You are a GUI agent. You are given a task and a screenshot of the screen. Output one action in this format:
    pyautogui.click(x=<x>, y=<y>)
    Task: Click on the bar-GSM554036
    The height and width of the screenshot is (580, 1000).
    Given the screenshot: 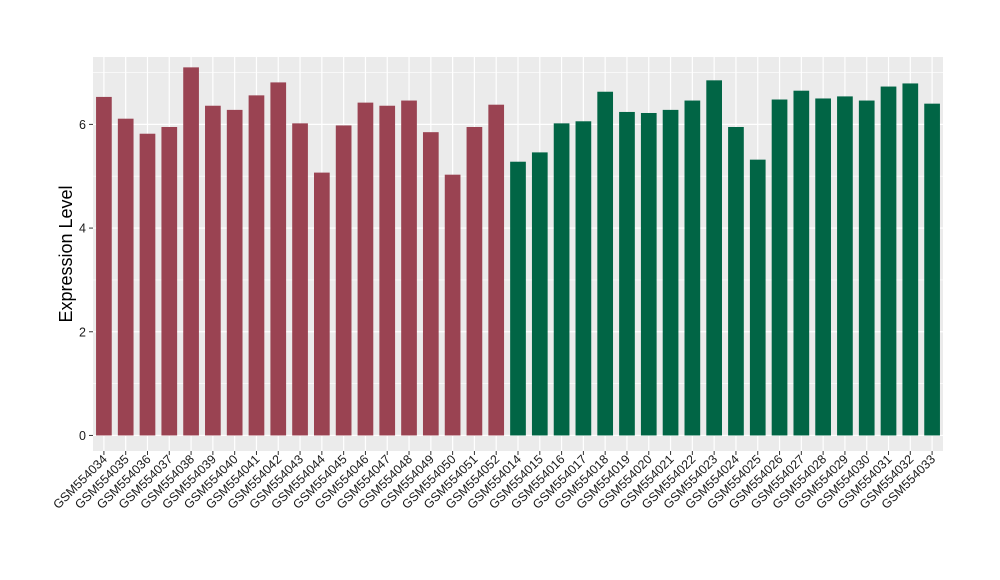 What is the action you would take?
    pyautogui.click(x=147, y=284)
    